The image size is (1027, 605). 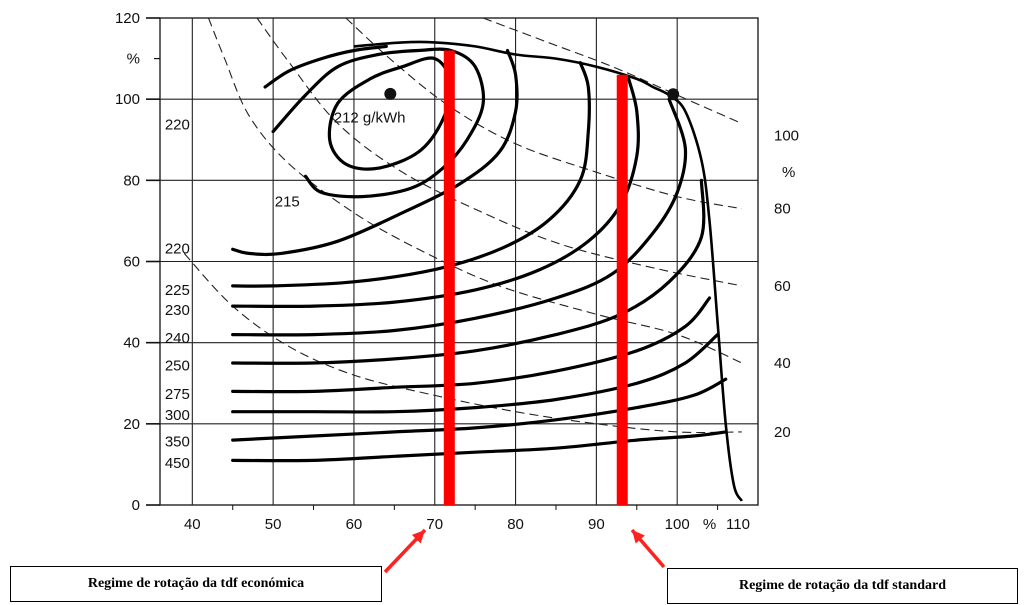 What do you see at coordinates (782, 432) in the screenshot?
I see `power-scale-label: 20` at bounding box center [782, 432].